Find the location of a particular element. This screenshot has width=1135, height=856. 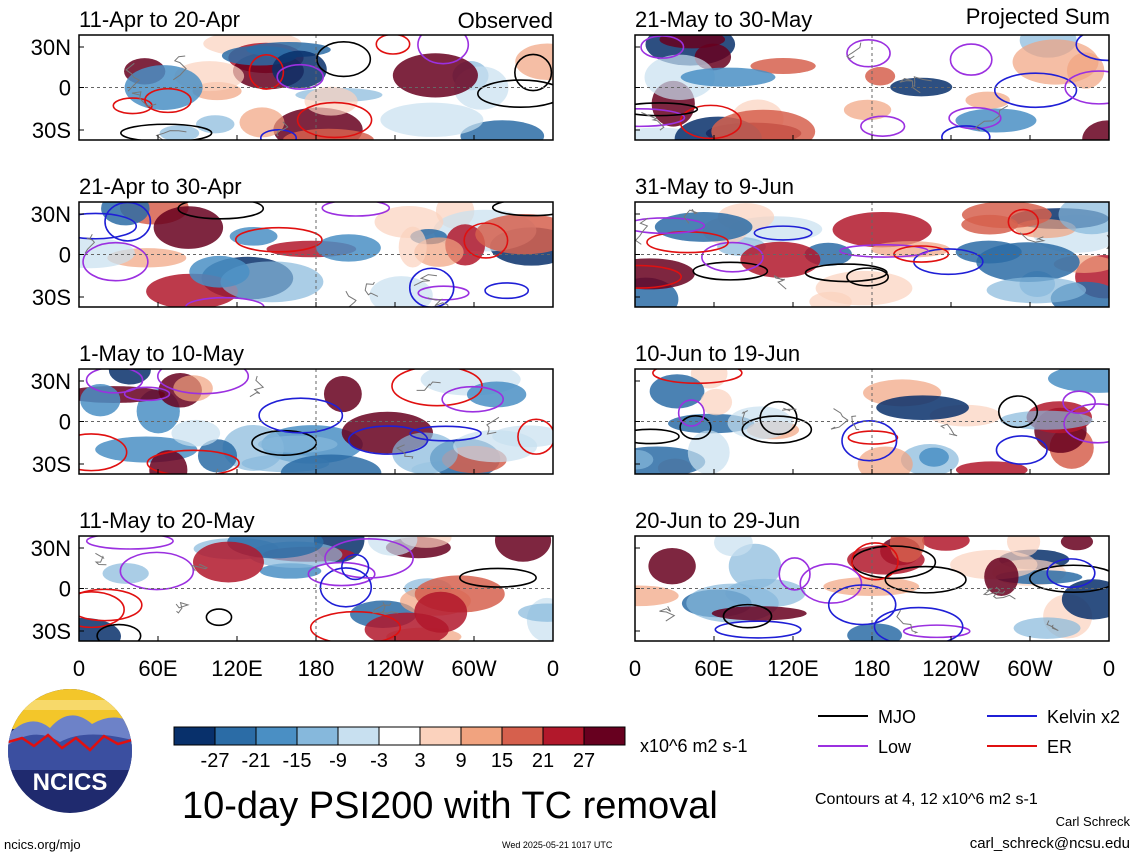

colorbar-tick-label: 27 is located at coordinates (584, 761).